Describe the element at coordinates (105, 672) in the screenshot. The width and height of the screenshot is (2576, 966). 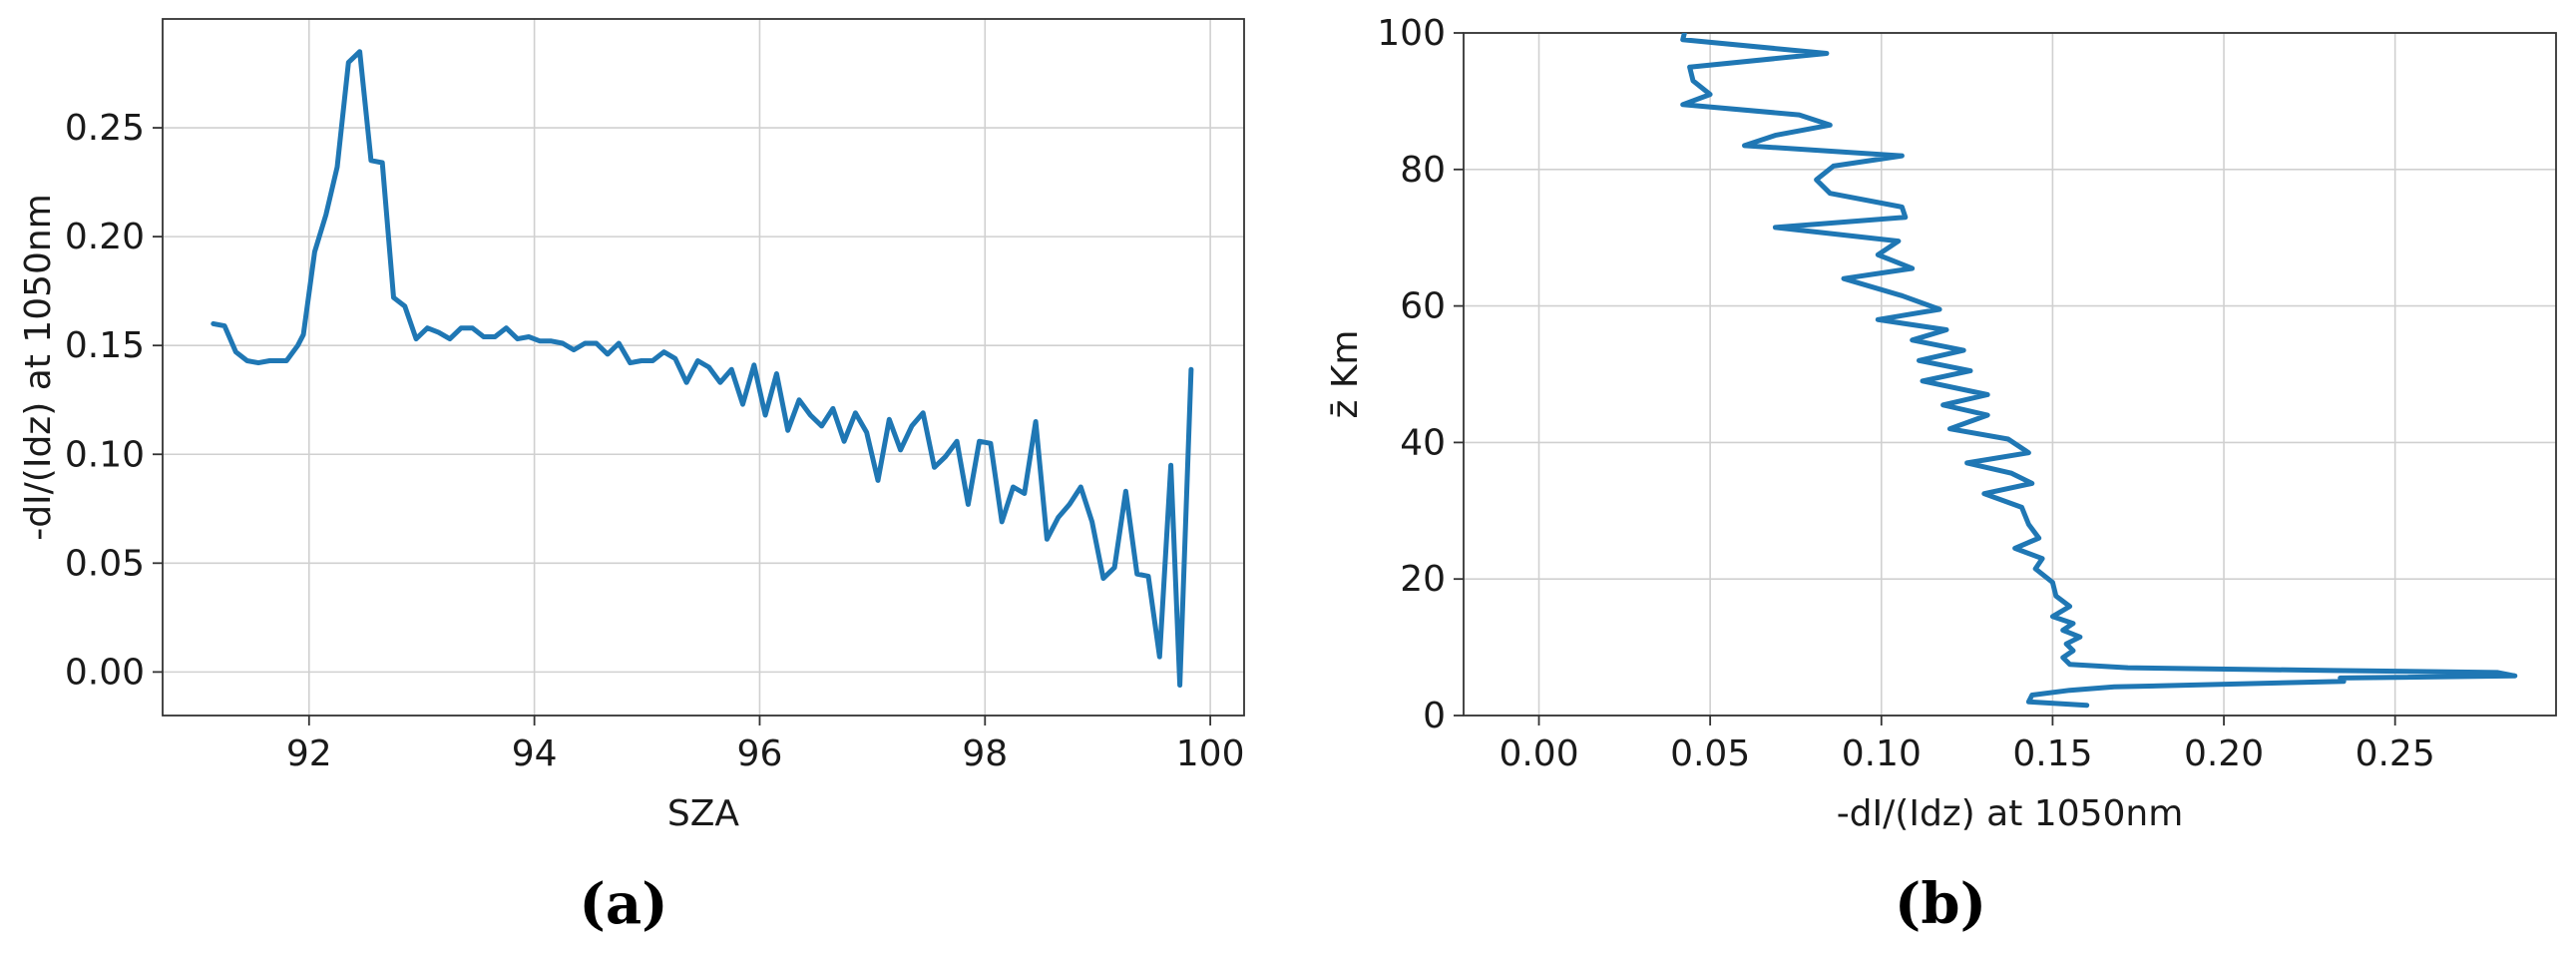
I see `panel-a-ytick-label: 0.00` at that location.